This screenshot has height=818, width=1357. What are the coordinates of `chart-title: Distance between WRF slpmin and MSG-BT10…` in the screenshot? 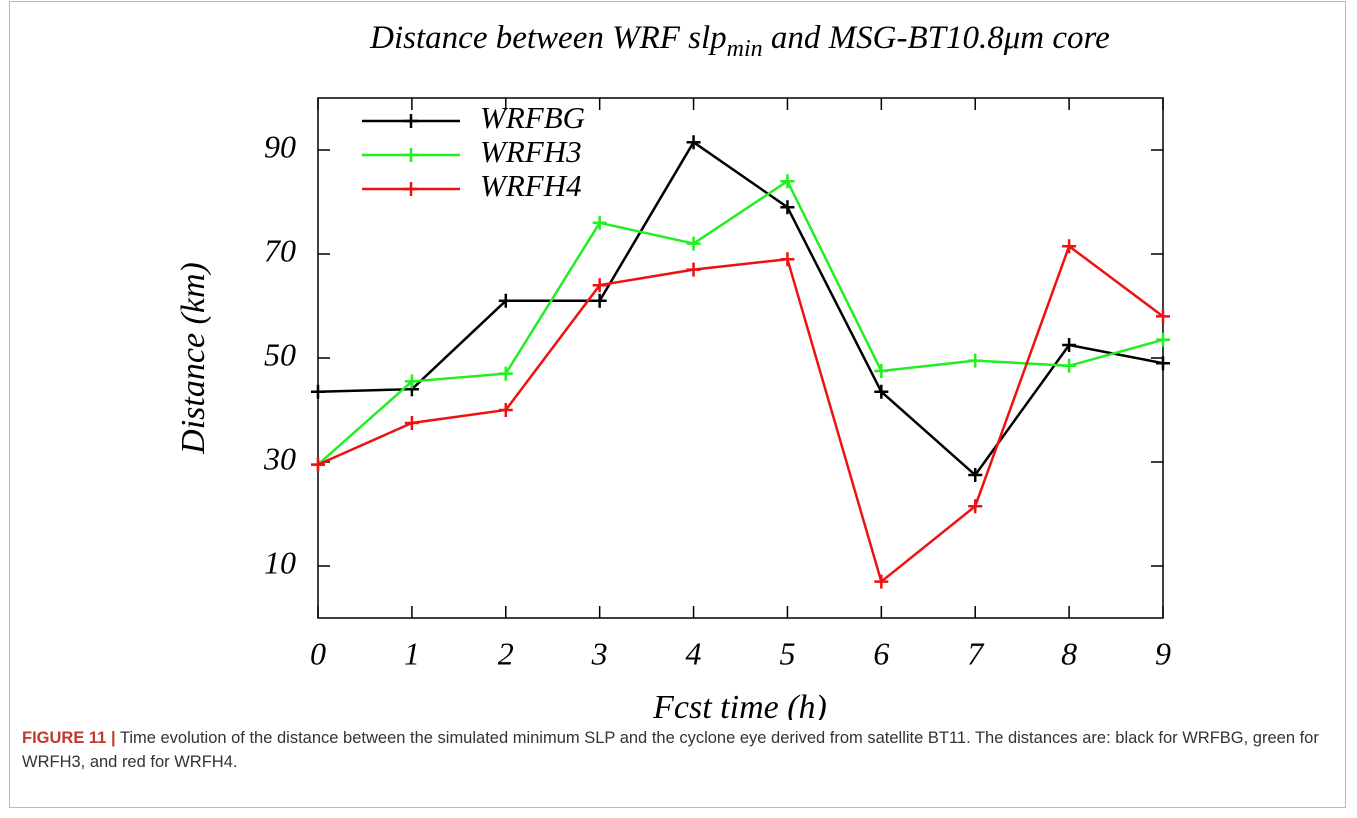 It's located at (739, 41).